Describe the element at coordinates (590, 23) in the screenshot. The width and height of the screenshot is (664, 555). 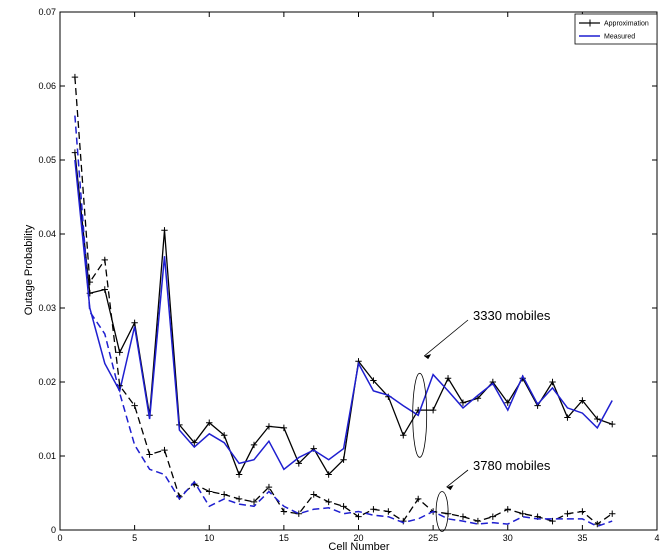
I see `legend-approximation-marker` at that location.